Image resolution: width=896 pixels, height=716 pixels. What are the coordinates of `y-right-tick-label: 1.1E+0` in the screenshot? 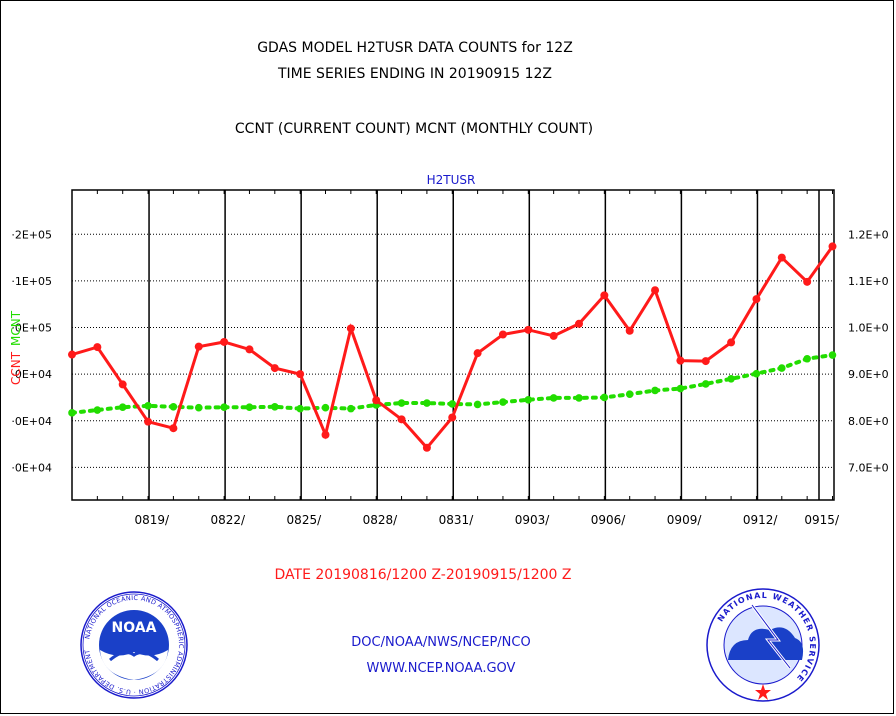 It's located at (868, 281).